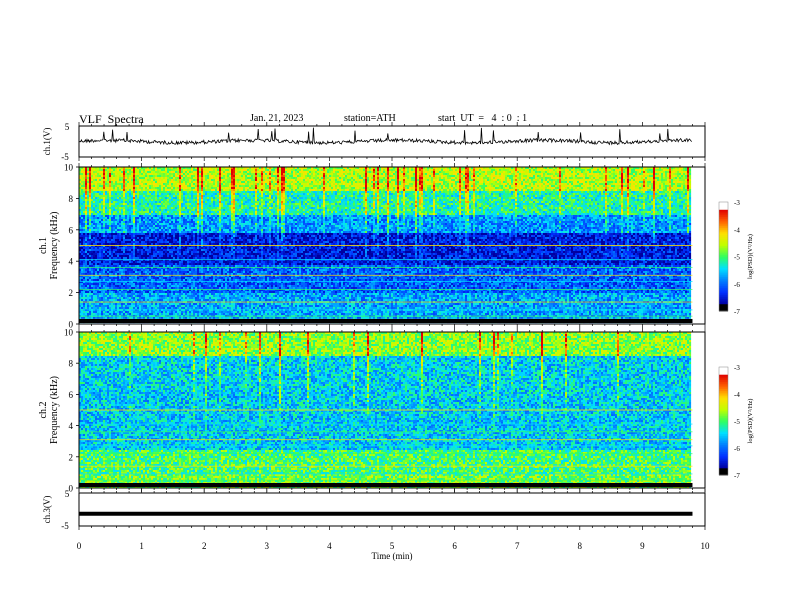 The width and height of the screenshot is (792, 612). Describe the element at coordinates (385, 485) in the screenshot. I see `ch2-dc-band` at that location.